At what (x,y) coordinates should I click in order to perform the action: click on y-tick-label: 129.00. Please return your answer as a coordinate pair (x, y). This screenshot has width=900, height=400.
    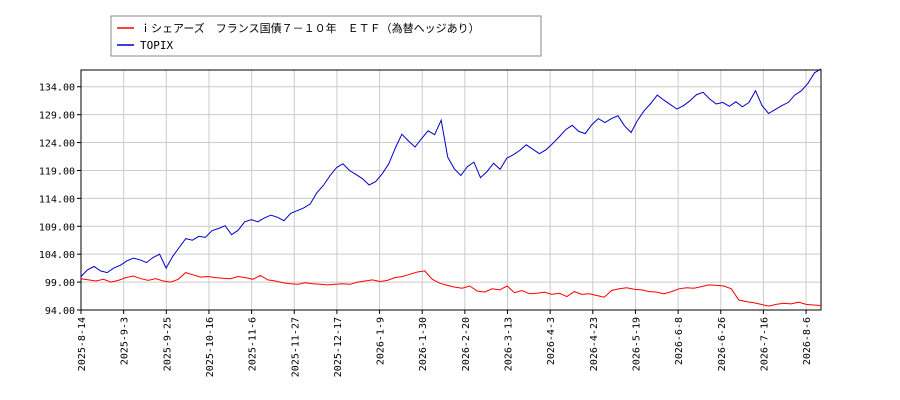
    Looking at the image, I should click on (57, 116).